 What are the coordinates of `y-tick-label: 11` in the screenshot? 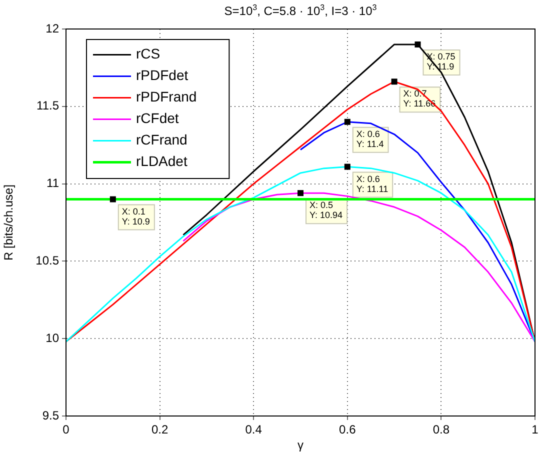 It's located at (53, 183).